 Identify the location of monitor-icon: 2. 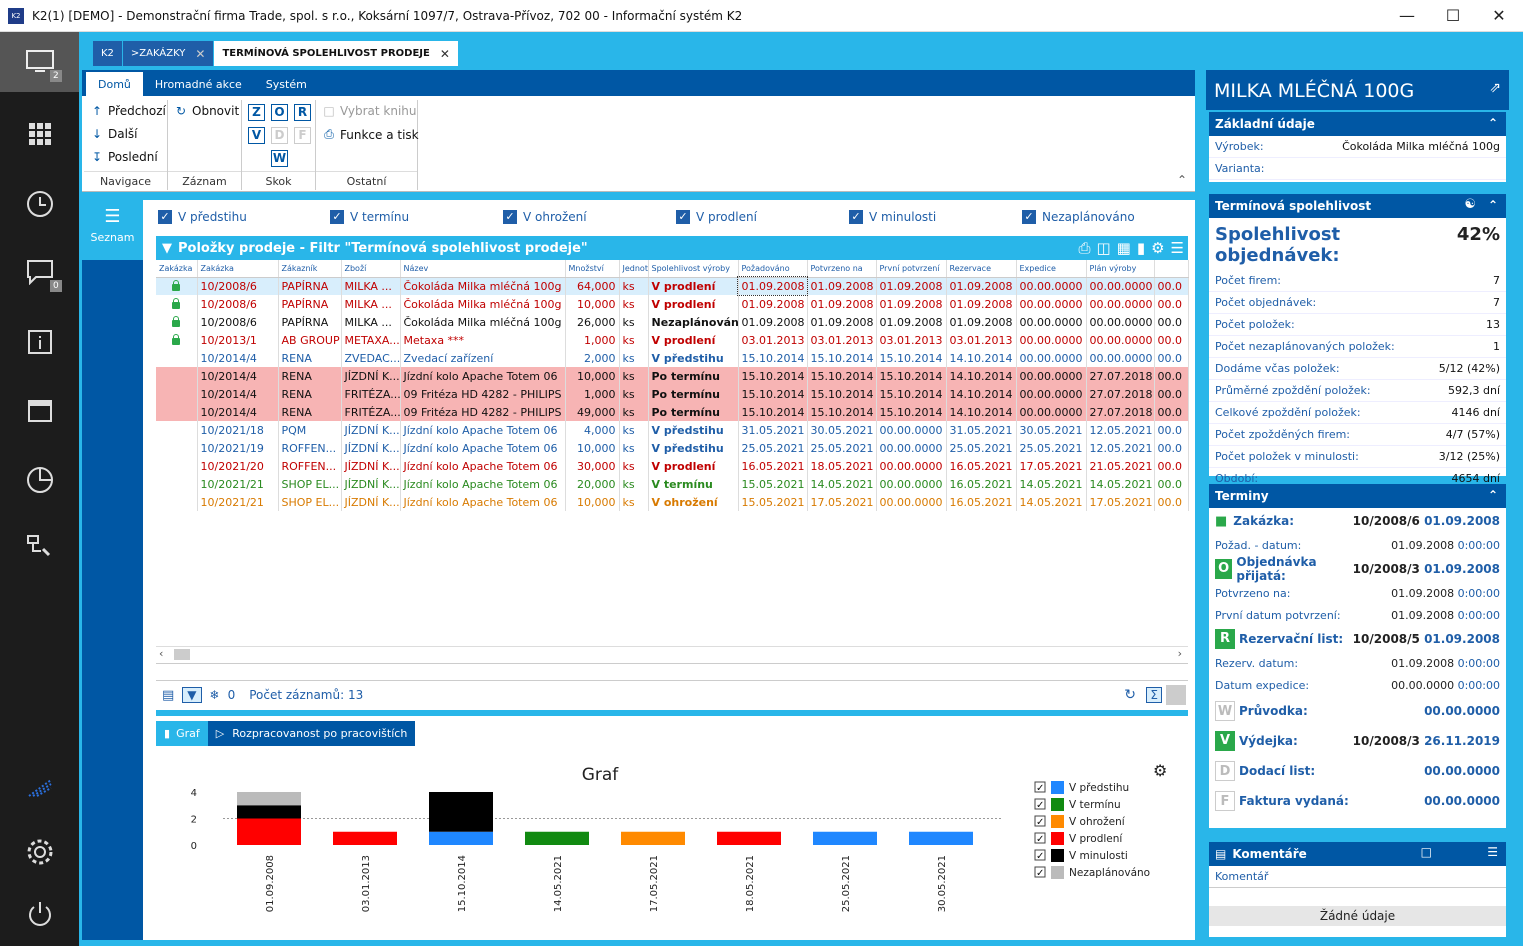
(39, 62).